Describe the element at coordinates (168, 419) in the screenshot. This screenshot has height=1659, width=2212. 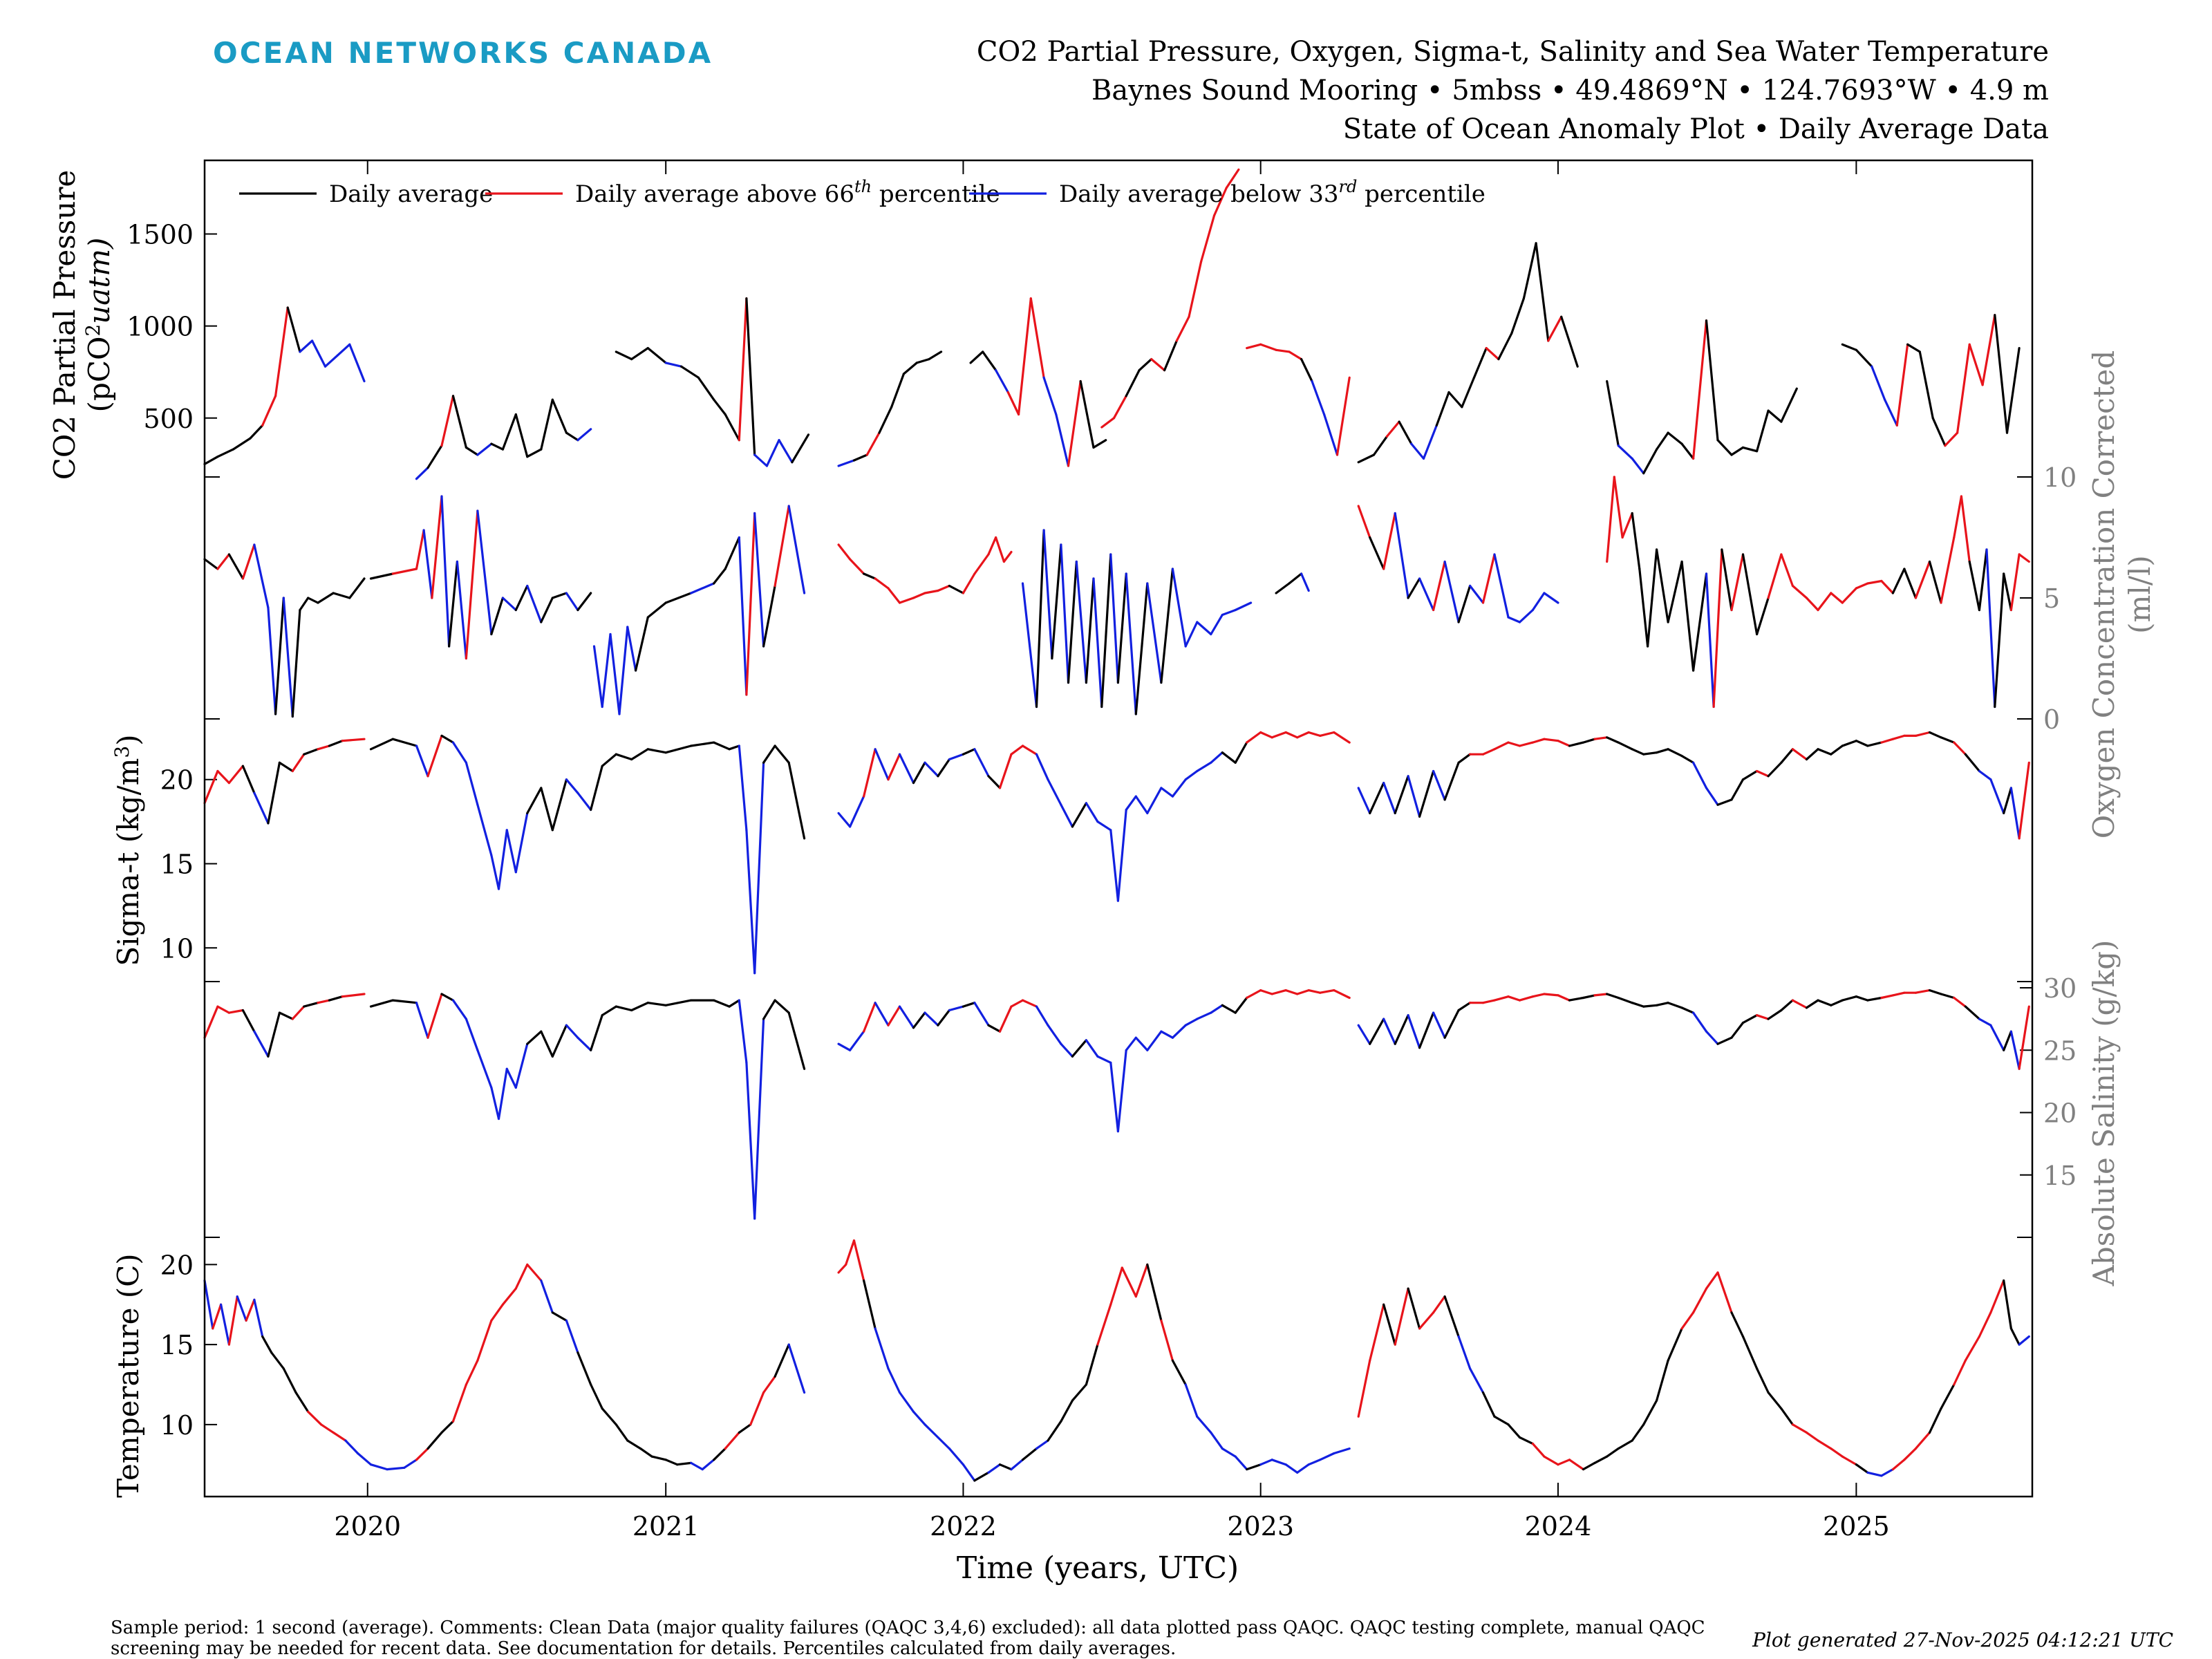
I see `y-tick-label: 500` at that location.